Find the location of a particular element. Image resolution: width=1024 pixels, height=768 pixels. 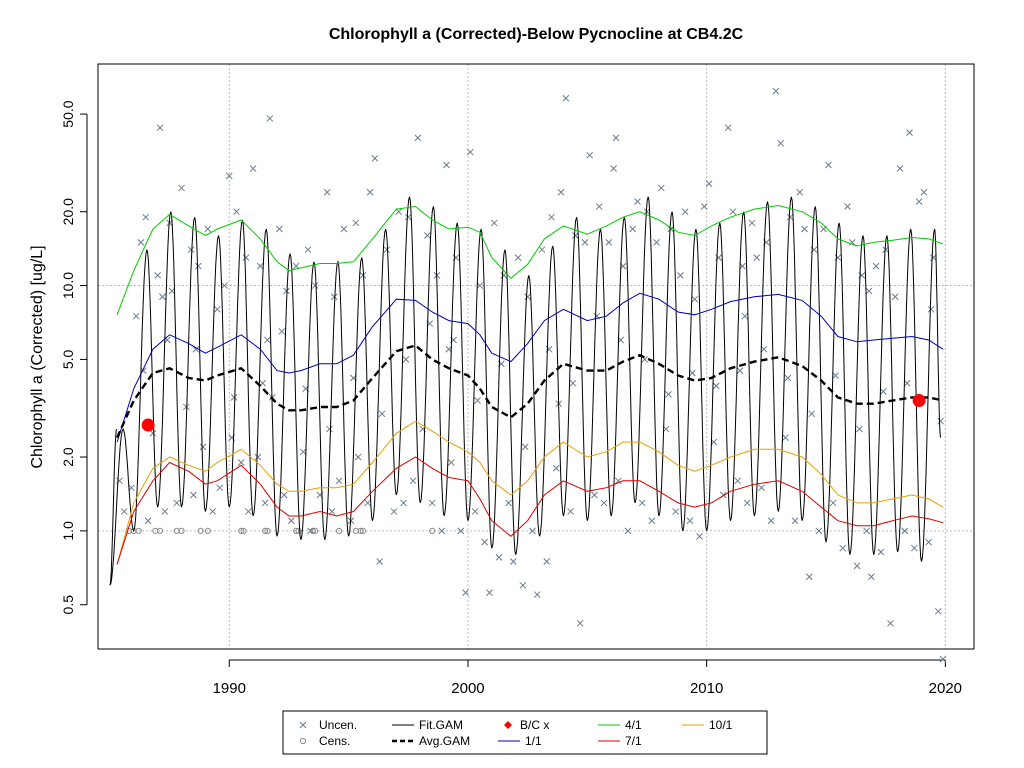

y-tick-label: 50.0 is located at coordinates (68, 113).